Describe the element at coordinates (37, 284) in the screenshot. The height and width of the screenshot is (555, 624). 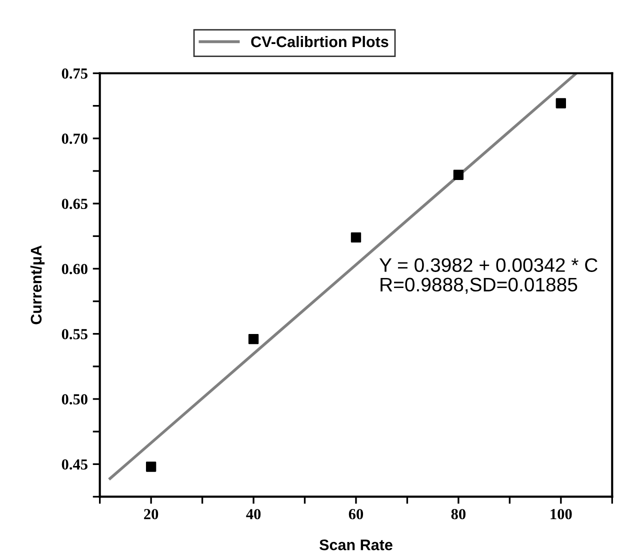
I see `y-axis-title: Current/μA` at that location.